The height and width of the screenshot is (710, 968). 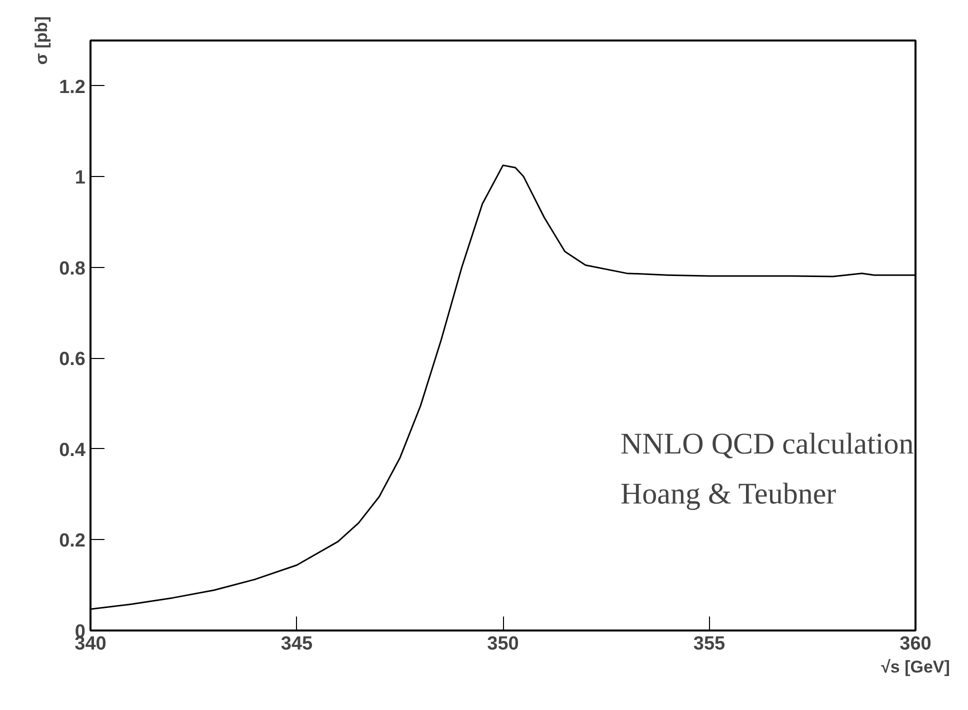 What do you see at coordinates (72, 541) in the screenshot?
I see `y-tick-label: 0.2` at bounding box center [72, 541].